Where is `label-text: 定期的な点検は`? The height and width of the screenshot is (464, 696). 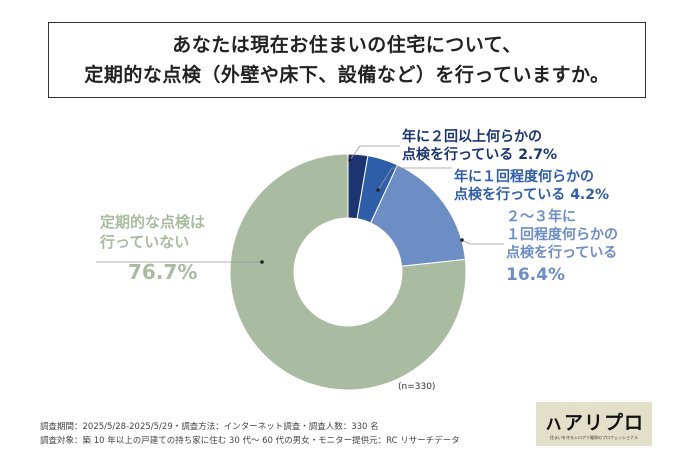 label-text: 定期的な点検は is located at coordinates (153, 222).